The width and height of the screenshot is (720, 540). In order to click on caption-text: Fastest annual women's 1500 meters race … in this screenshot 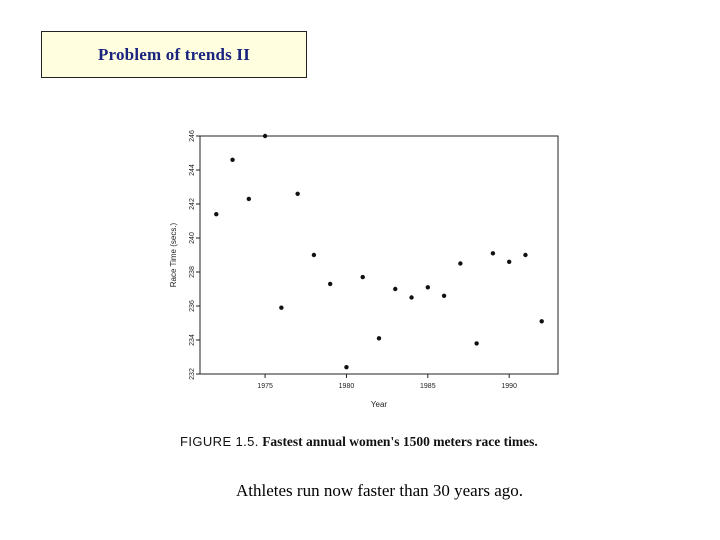, I will do `click(400, 441)`.